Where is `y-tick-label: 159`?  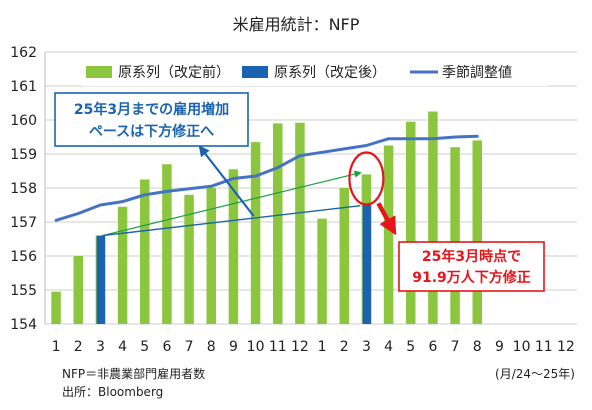
y-tick-label: 159 is located at coordinates (23, 155).